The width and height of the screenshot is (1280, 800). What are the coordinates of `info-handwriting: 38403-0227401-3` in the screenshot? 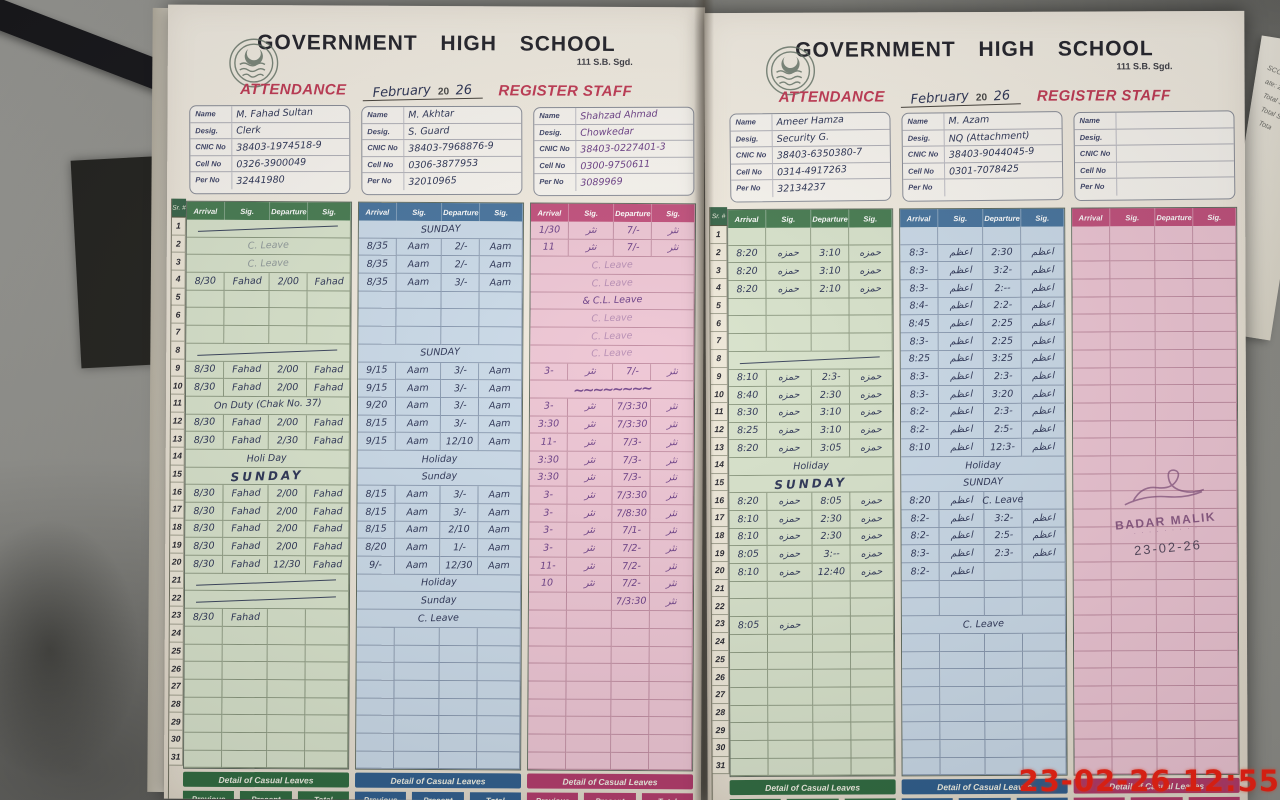 It's located at (623, 148).